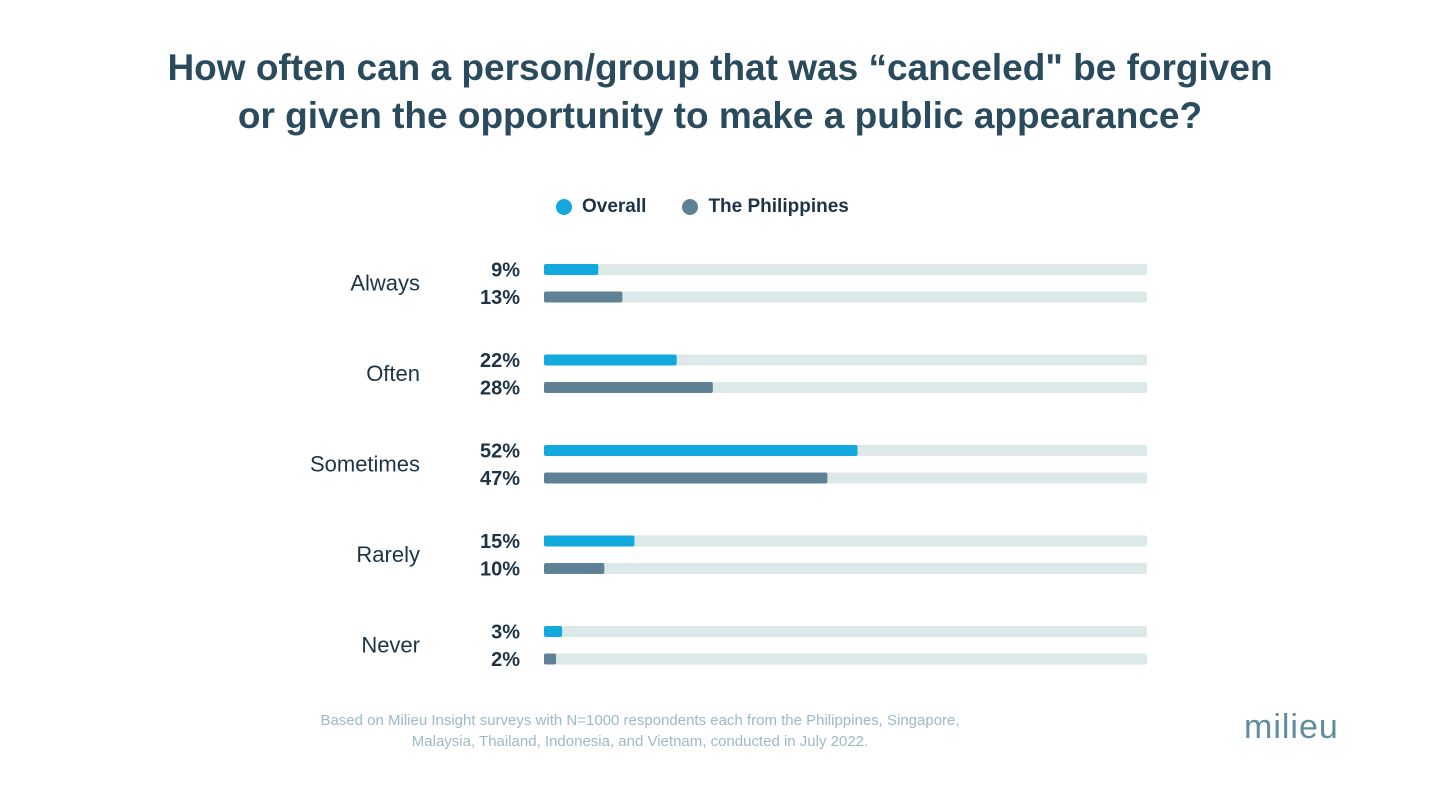 This screenshot has height=810, width=1440. I want to click on bar-overall-never, so click(553, 631).